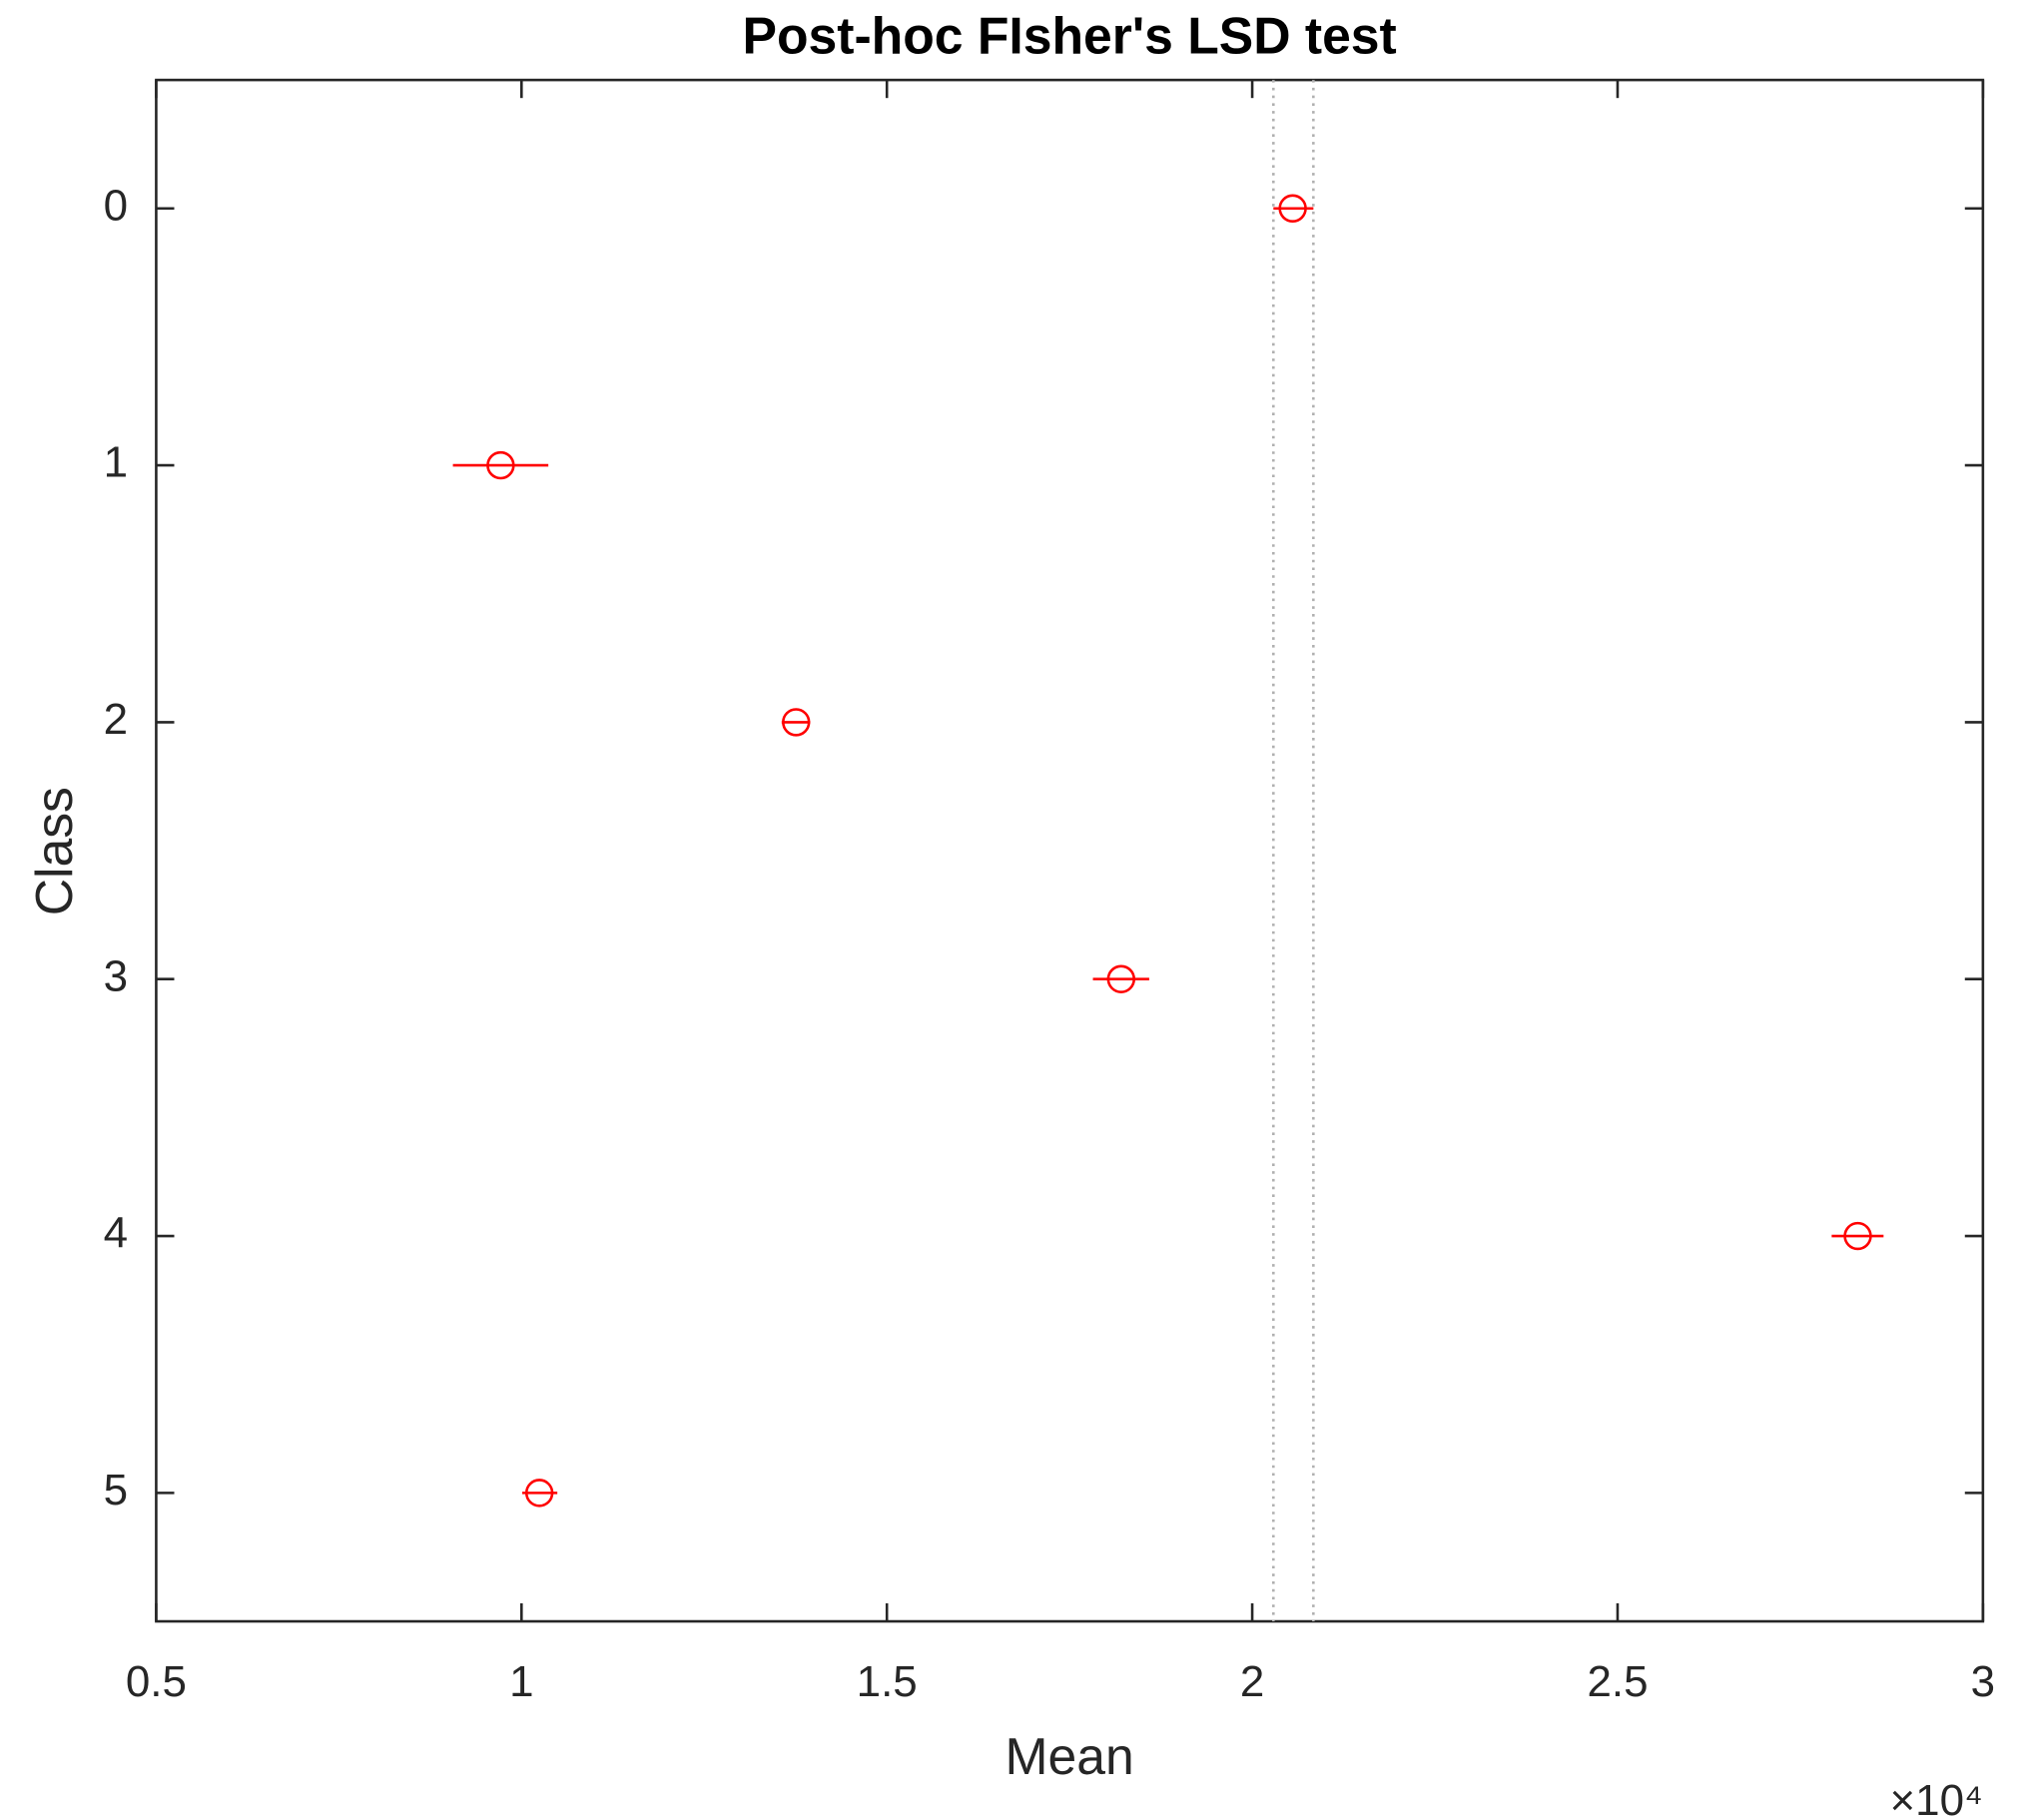 The width and height of the screenshot is (2023, 1820). Describe the element at coordinates (1070, 36) in the screenshot. I see `chart-title: Post-hoc FIsher's LSD test` at that location.